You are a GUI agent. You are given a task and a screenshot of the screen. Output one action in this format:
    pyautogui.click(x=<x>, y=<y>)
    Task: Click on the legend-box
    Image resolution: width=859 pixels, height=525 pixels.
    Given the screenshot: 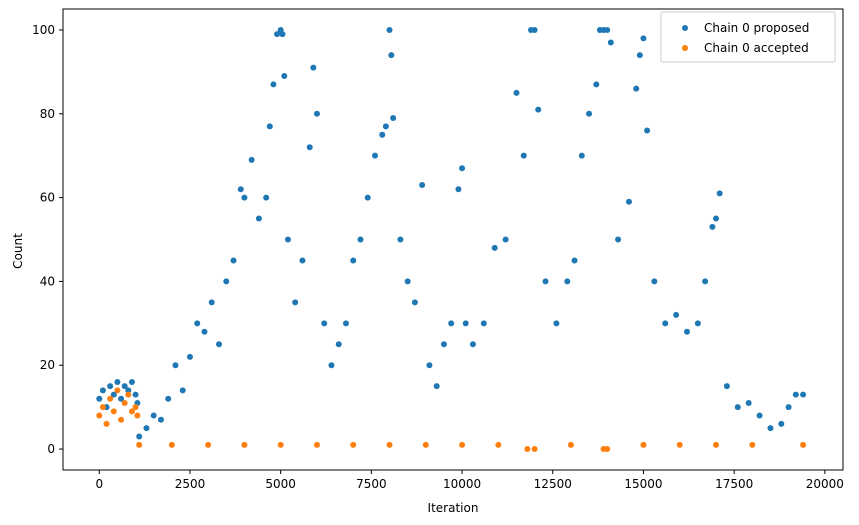 What is the action you would take?
    pyautogui.click(x=748, y=37)
    